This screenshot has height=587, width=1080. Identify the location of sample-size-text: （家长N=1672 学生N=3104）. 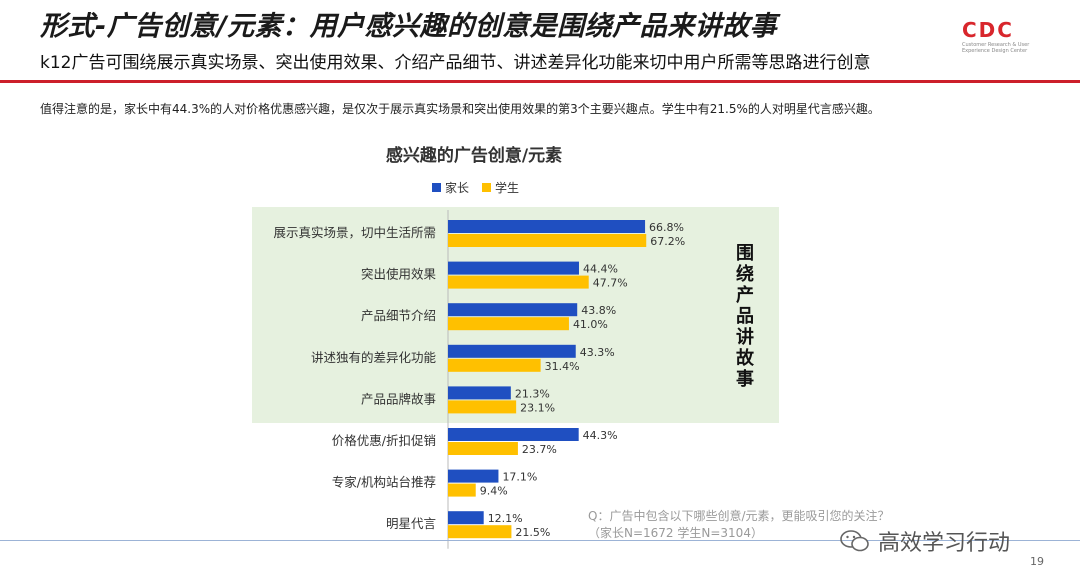
(675, 533).